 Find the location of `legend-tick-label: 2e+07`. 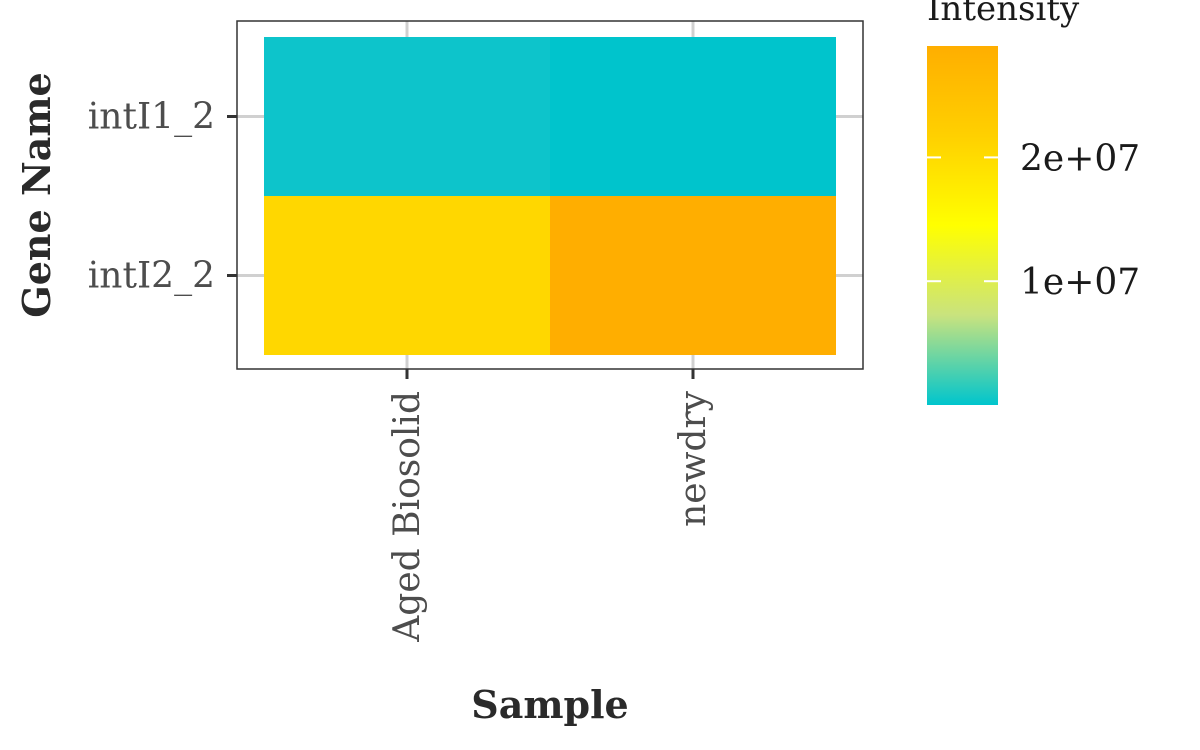

legend-tick-label: 2e+07 is located at coordinates (1080, 158).